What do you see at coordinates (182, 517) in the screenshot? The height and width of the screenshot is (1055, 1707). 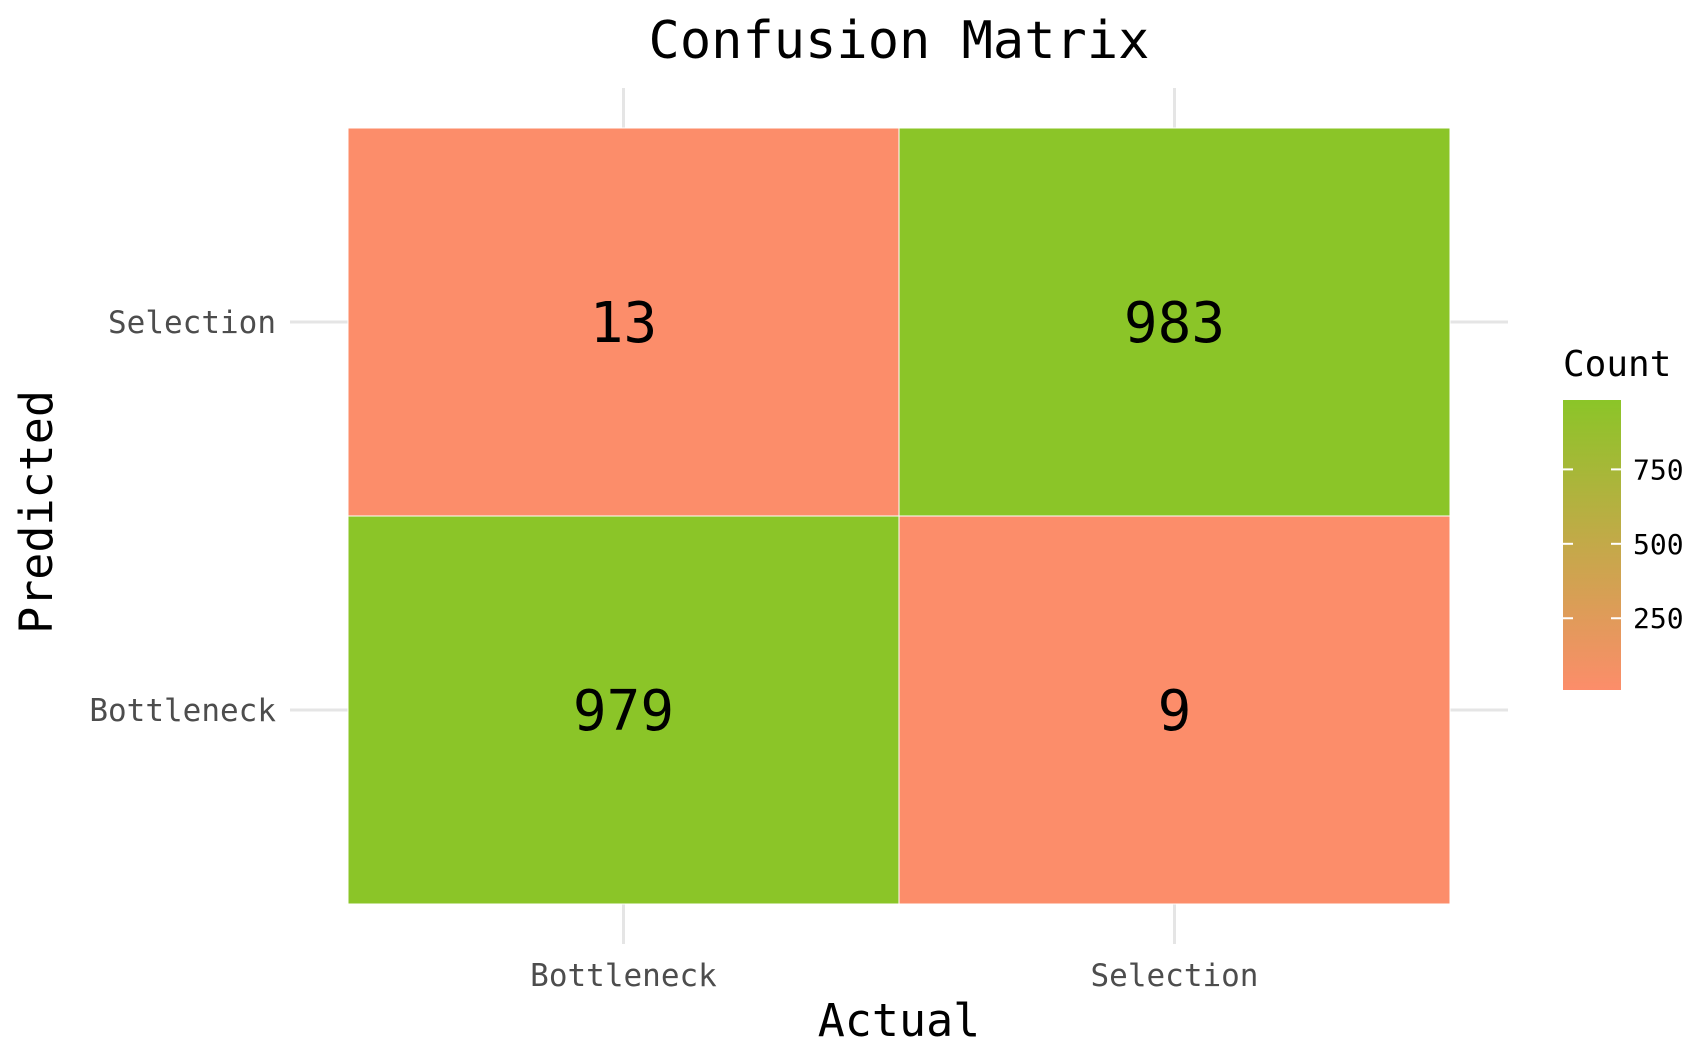 I see `y-axis-ticks: Bottleneck Selection` at bounding box center [182, 517].